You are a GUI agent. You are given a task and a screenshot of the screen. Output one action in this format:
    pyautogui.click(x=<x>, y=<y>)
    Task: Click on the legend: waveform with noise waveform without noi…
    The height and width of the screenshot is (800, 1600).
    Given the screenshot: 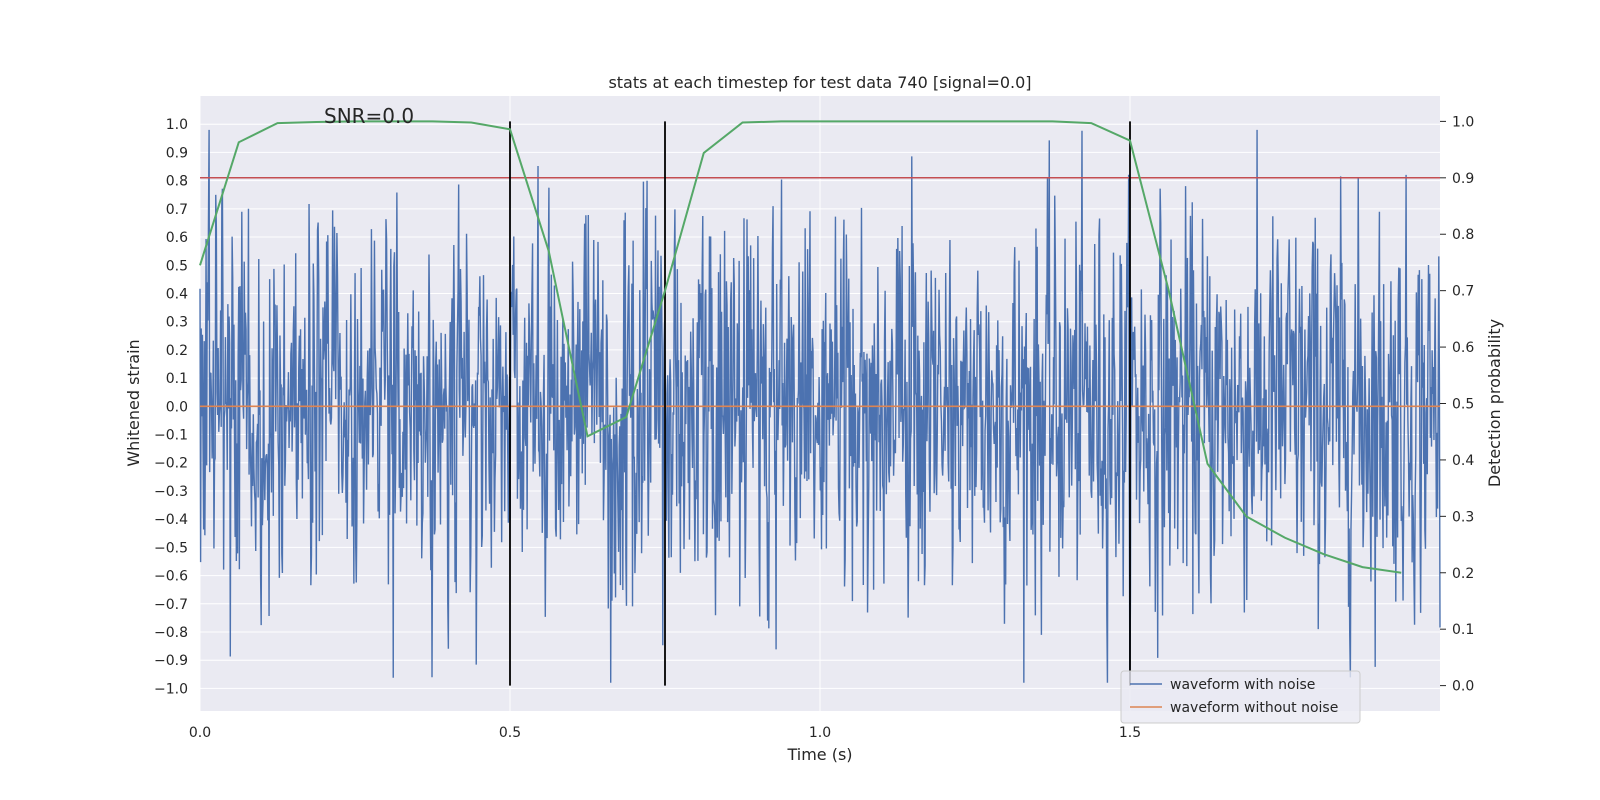 What is the action you would take?
    pyautogui.click(x=1240, y=697)
    